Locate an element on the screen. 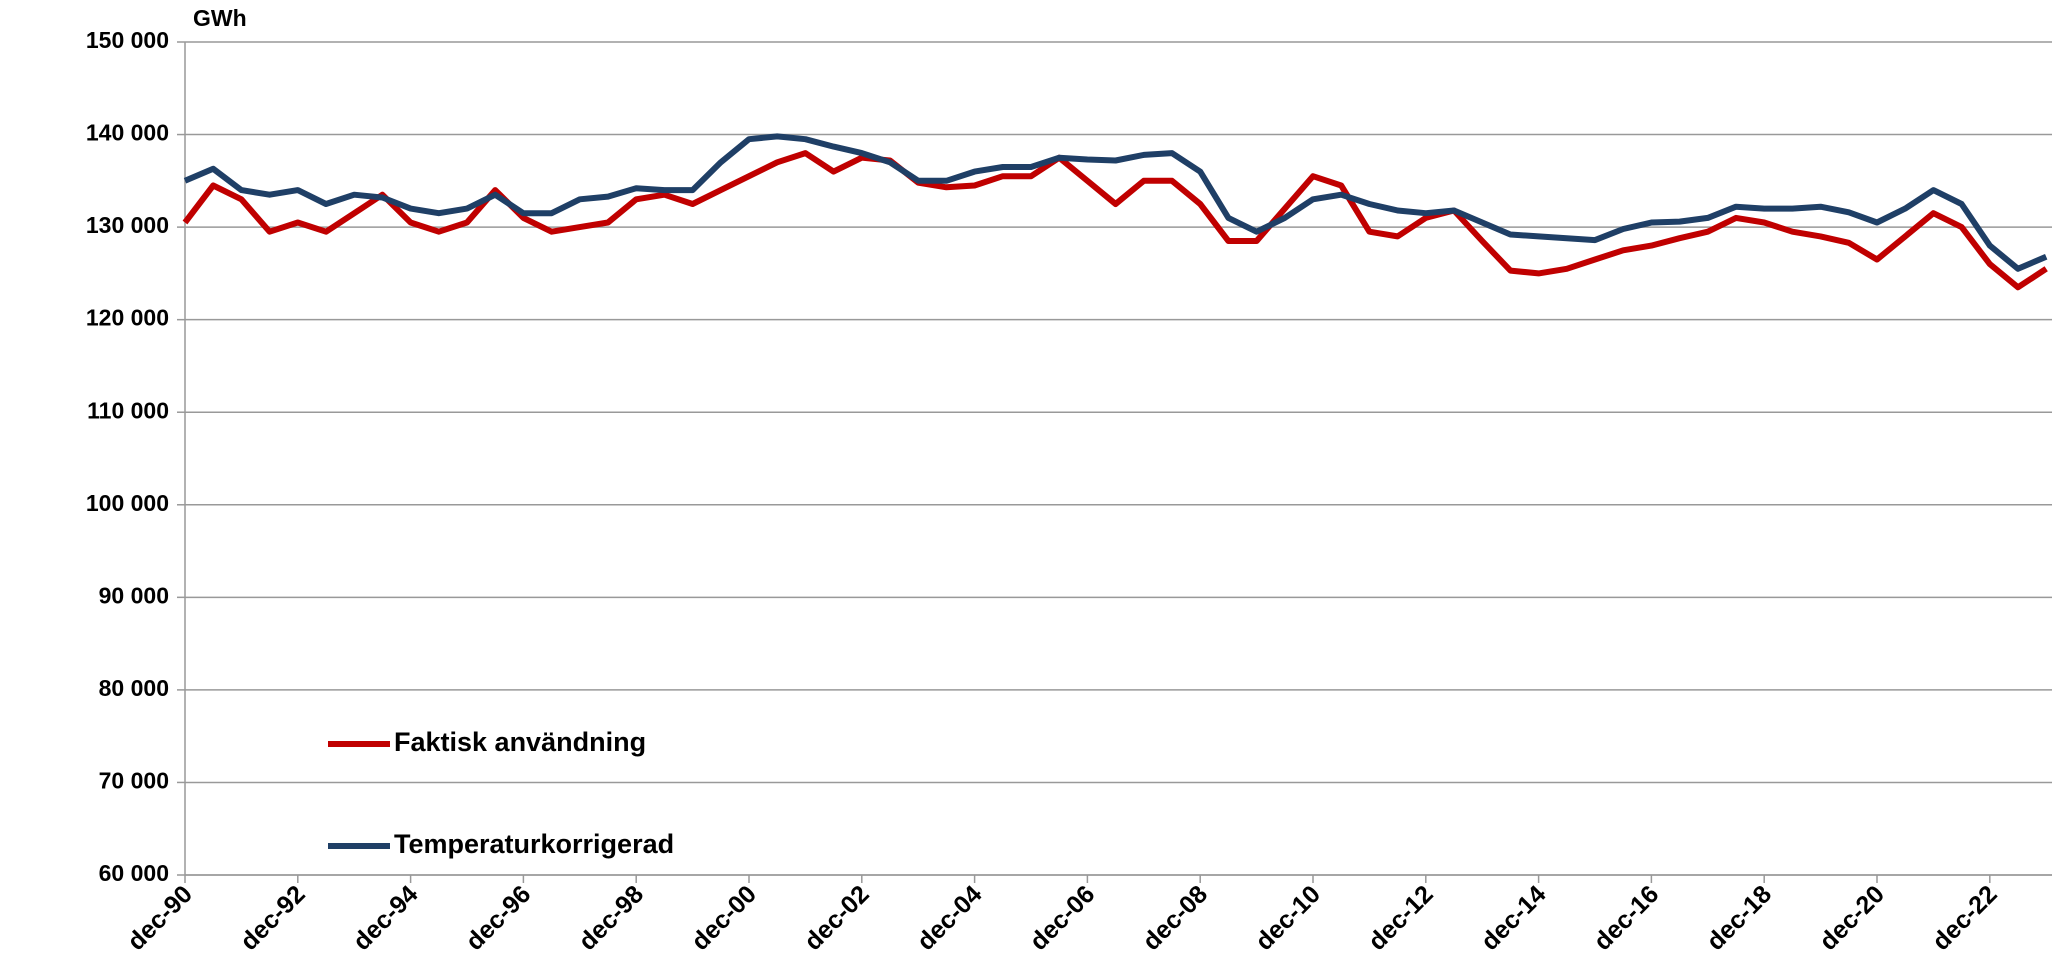 The image size is (2057, 970). x-tick-label: dec-06 is located at coordinates (1063, 918).